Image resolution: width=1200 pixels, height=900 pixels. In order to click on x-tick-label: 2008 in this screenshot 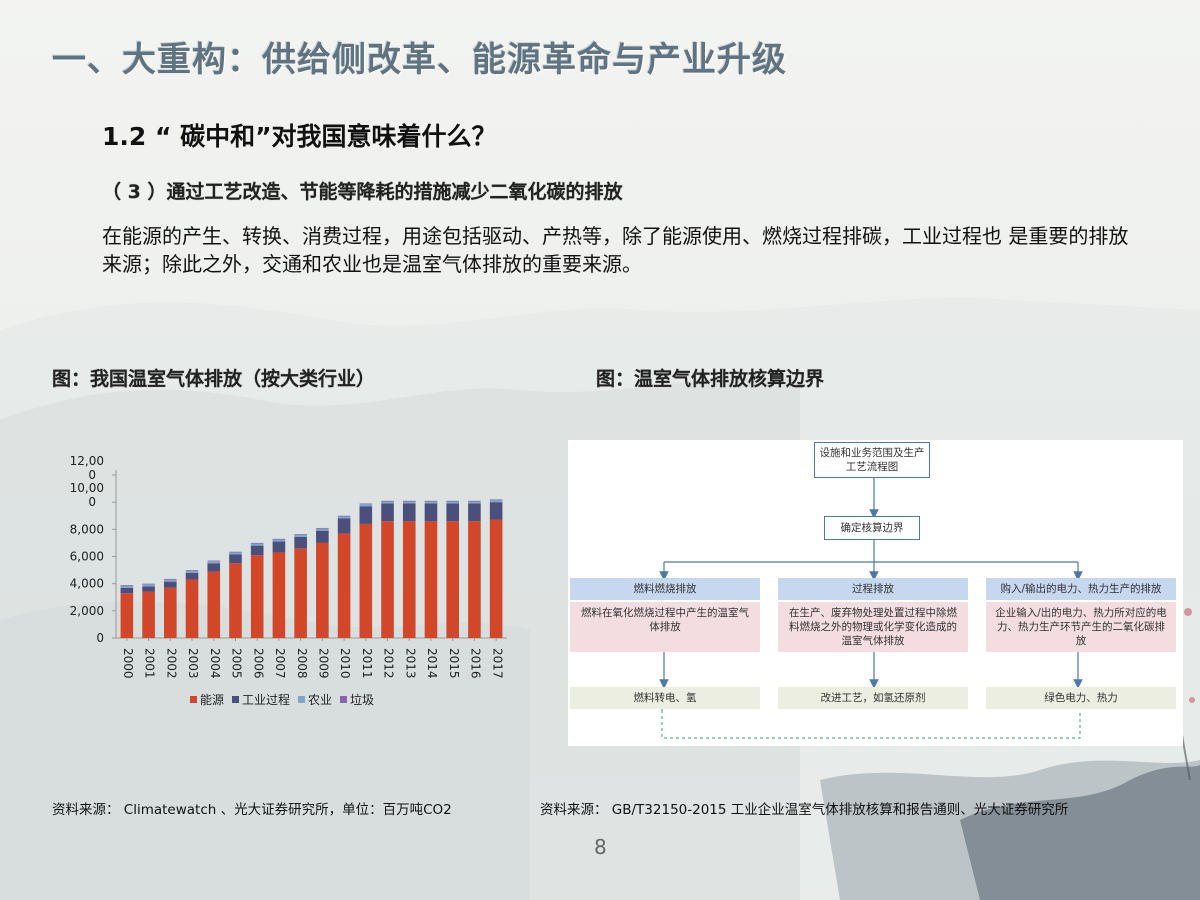, I will do `click(302, 663)`.